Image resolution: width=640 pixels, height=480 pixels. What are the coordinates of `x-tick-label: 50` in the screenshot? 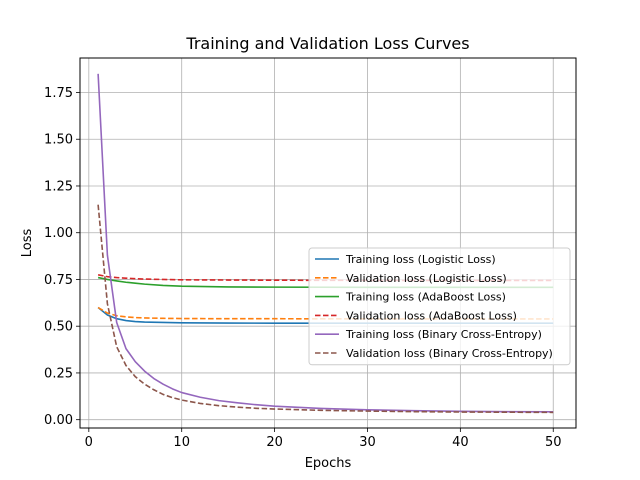 It's located at (553, 442).